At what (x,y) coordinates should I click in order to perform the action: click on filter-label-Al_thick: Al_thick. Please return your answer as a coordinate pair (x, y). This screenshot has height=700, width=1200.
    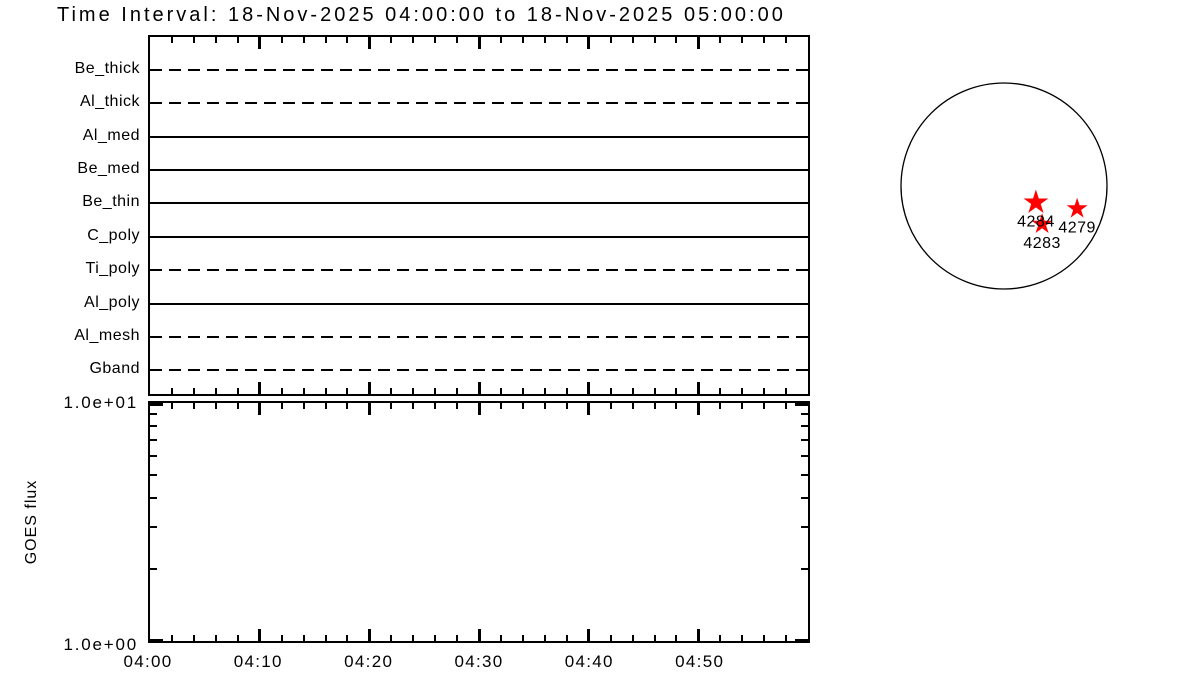
    Looking at the image, I should click on (109, 102).